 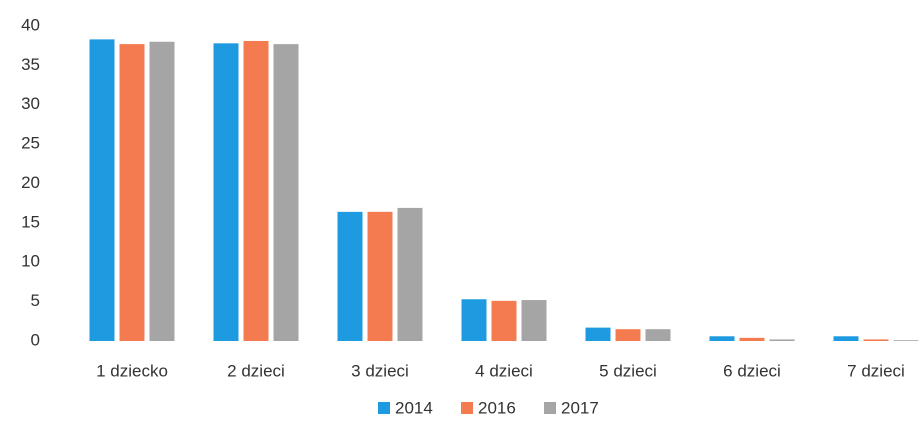 What do you see at coordinates (132, 370) in the screenshot?
I see `x-tick-label: 1 dziecko` at bounding box center [132, 370].